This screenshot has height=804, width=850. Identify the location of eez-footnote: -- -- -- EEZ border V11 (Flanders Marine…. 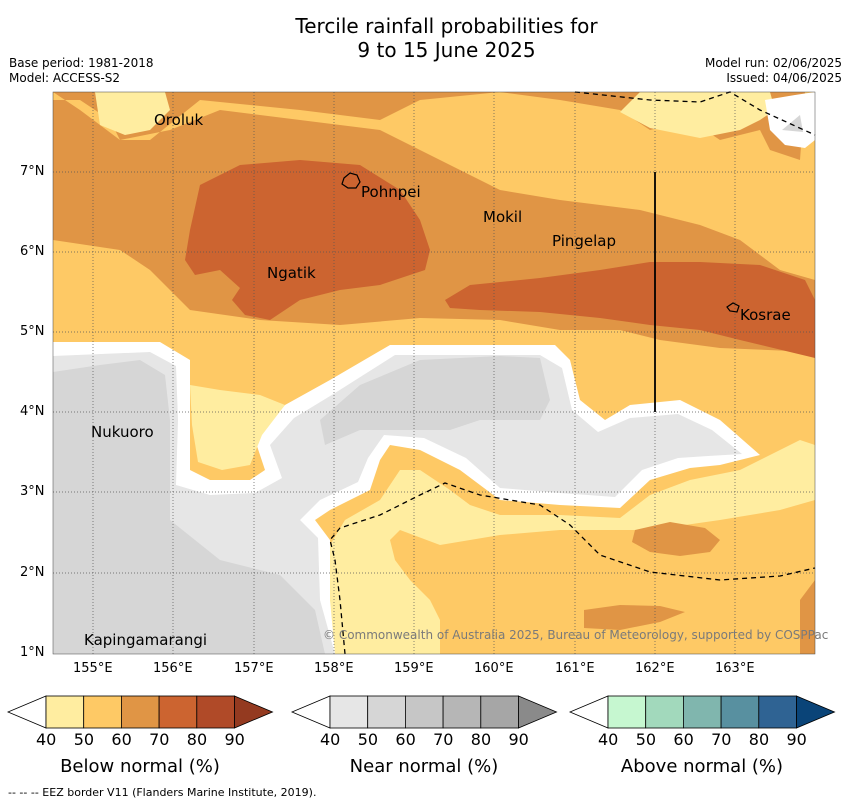
(162, 792).